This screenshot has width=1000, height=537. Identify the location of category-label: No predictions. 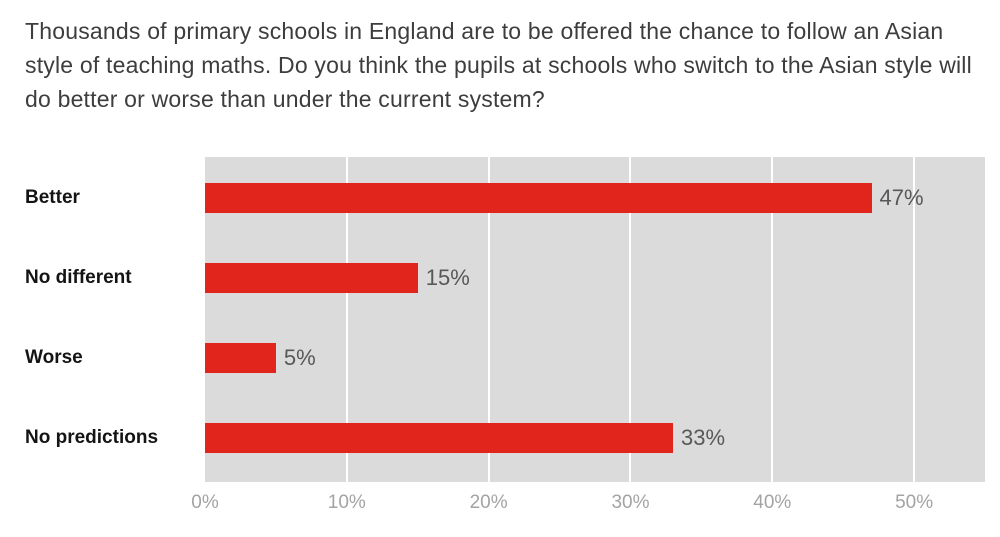
(92, 437).